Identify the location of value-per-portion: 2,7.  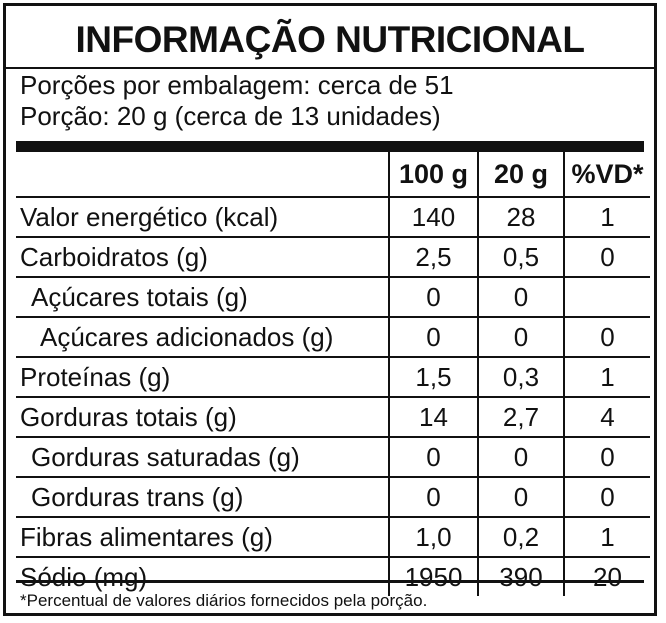
(520, 417).